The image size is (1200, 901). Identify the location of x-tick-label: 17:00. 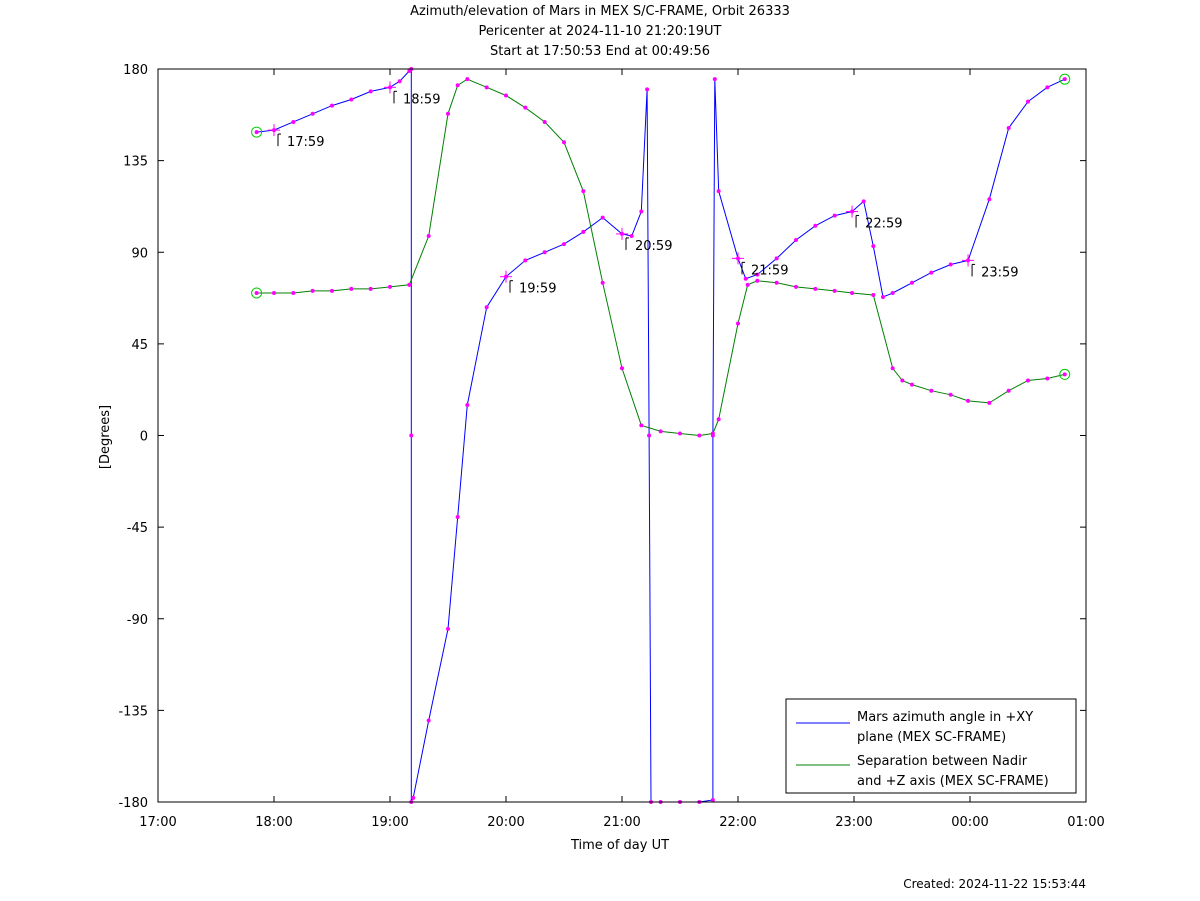
(157, 822).